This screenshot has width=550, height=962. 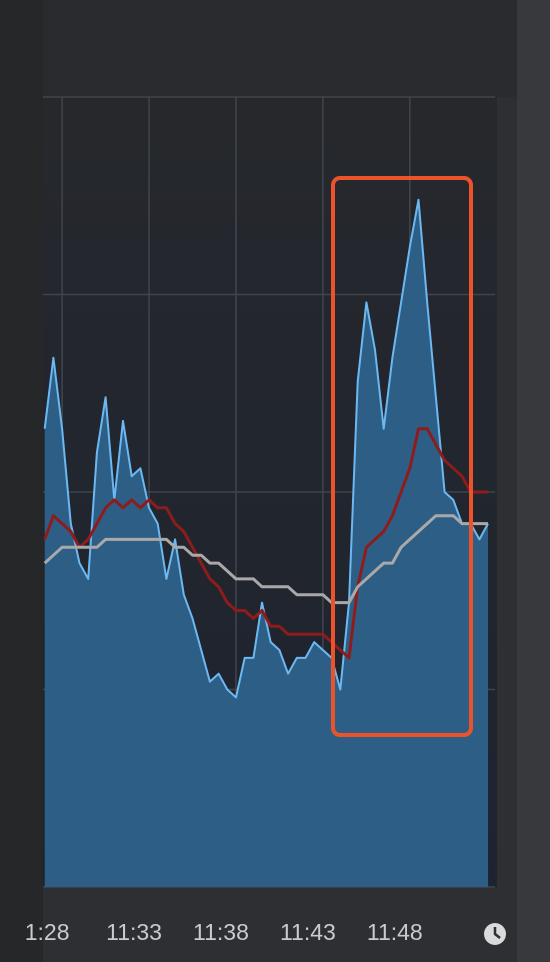 What do you see at coordinates (395, 932) in the screenshot?
I see `x-tick-label: 11:48` at bounding box center [395, 932].